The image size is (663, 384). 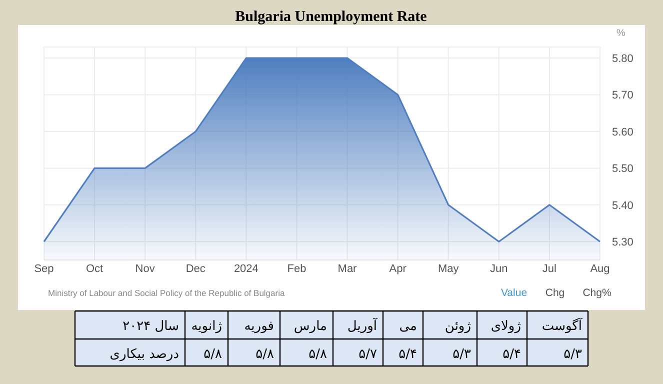 What do you see at coordinates (514, 293) in the screenshot?
I see `text: Value` at bounding box center [514, 293].